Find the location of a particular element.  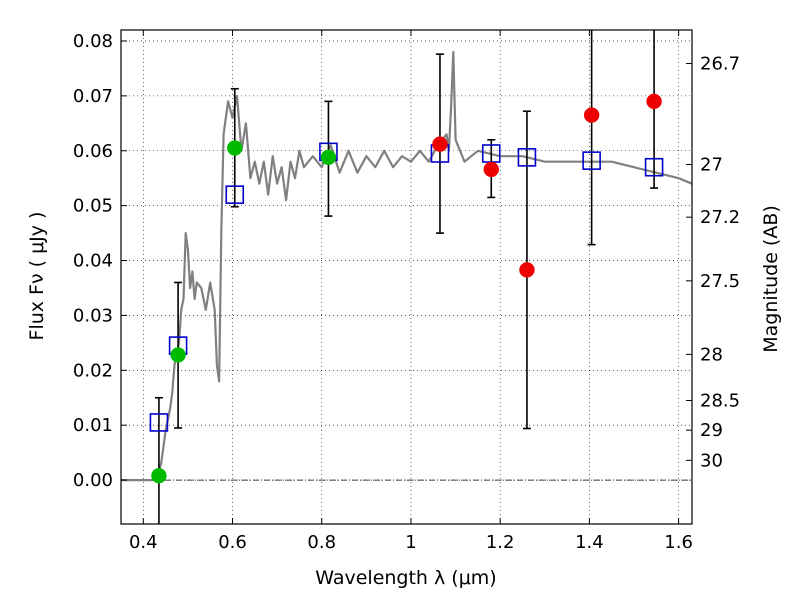

y2-axis-label: Magnitude (AB) is located at coordinates (771, 279).